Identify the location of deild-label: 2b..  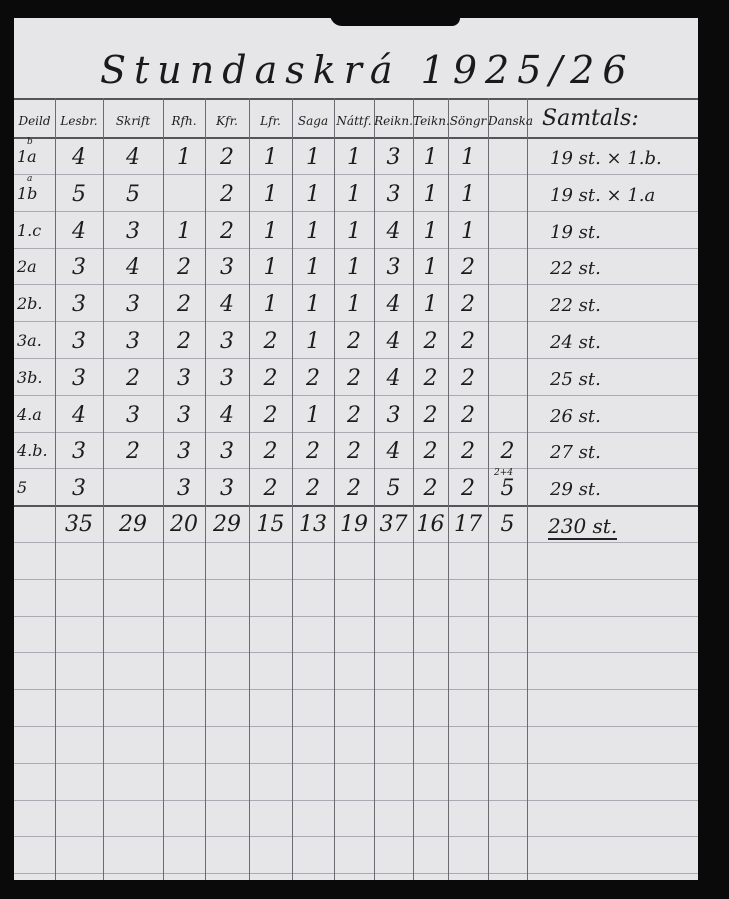
(30, 304).